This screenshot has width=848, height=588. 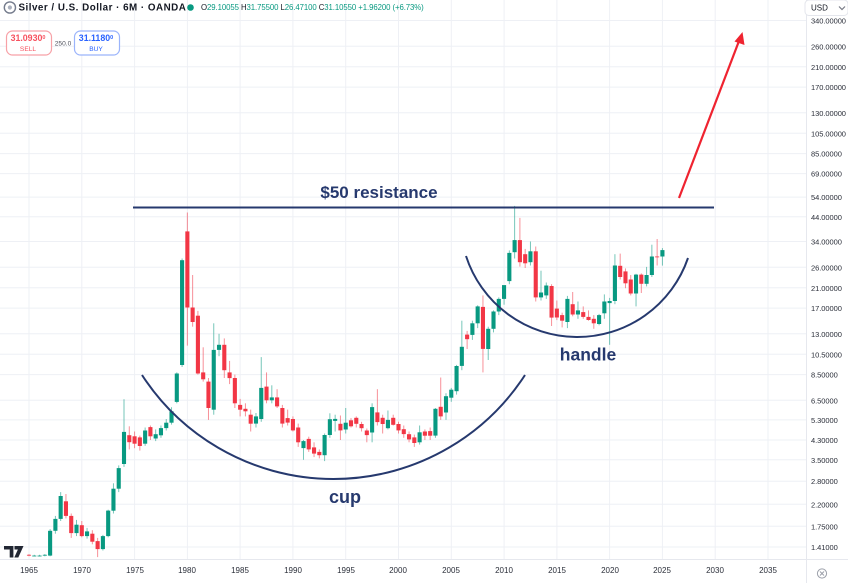 What do you see at coordinates (824, 440) in the screenshot?
I see `svg-text: 4.30000` at bounding box center [824, 440].